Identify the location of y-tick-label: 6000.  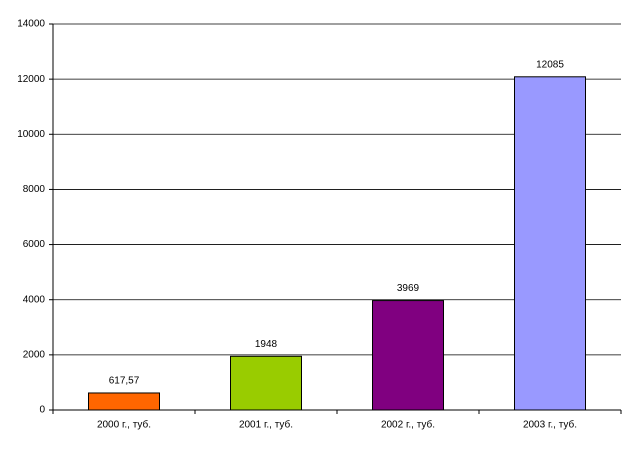
(34, 244).